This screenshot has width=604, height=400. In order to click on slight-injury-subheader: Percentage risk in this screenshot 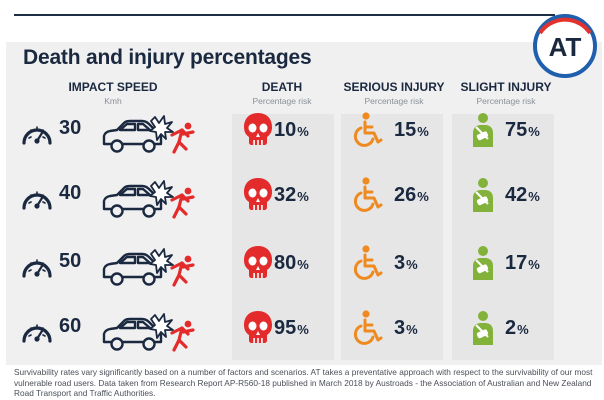, I will do `click(506, 101)`.